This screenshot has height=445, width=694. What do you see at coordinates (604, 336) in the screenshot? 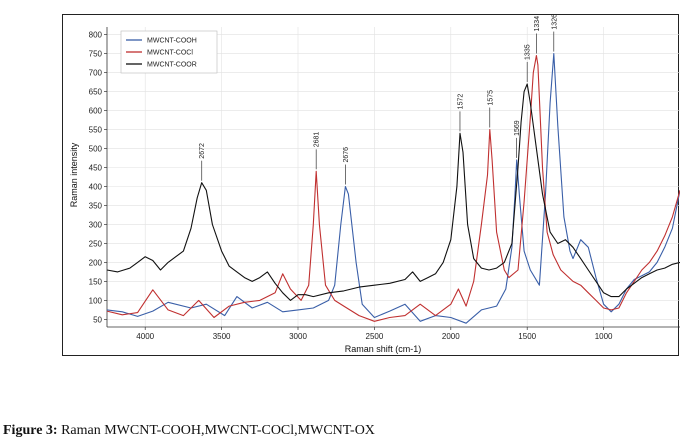
I see `x-tick-label-6: 1000` at bounding box center [604, 336].